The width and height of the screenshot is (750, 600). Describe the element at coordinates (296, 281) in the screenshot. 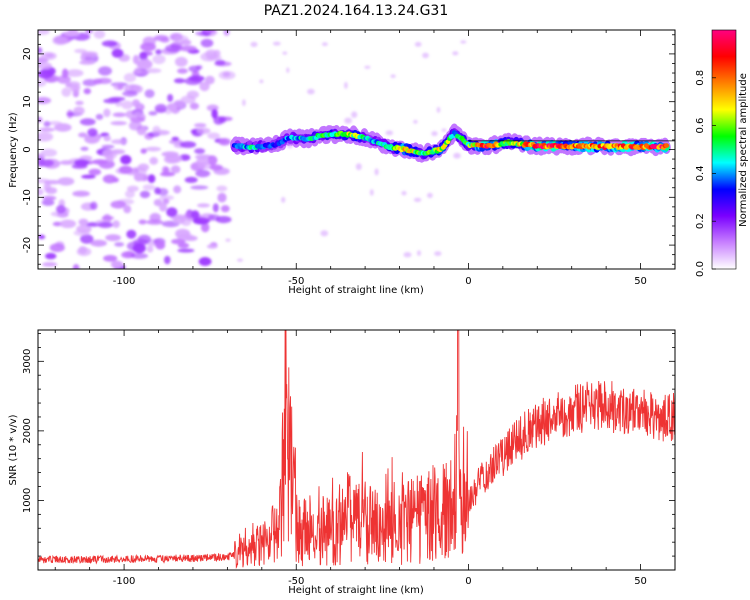

I see `x-tick-label: -50` at that location.